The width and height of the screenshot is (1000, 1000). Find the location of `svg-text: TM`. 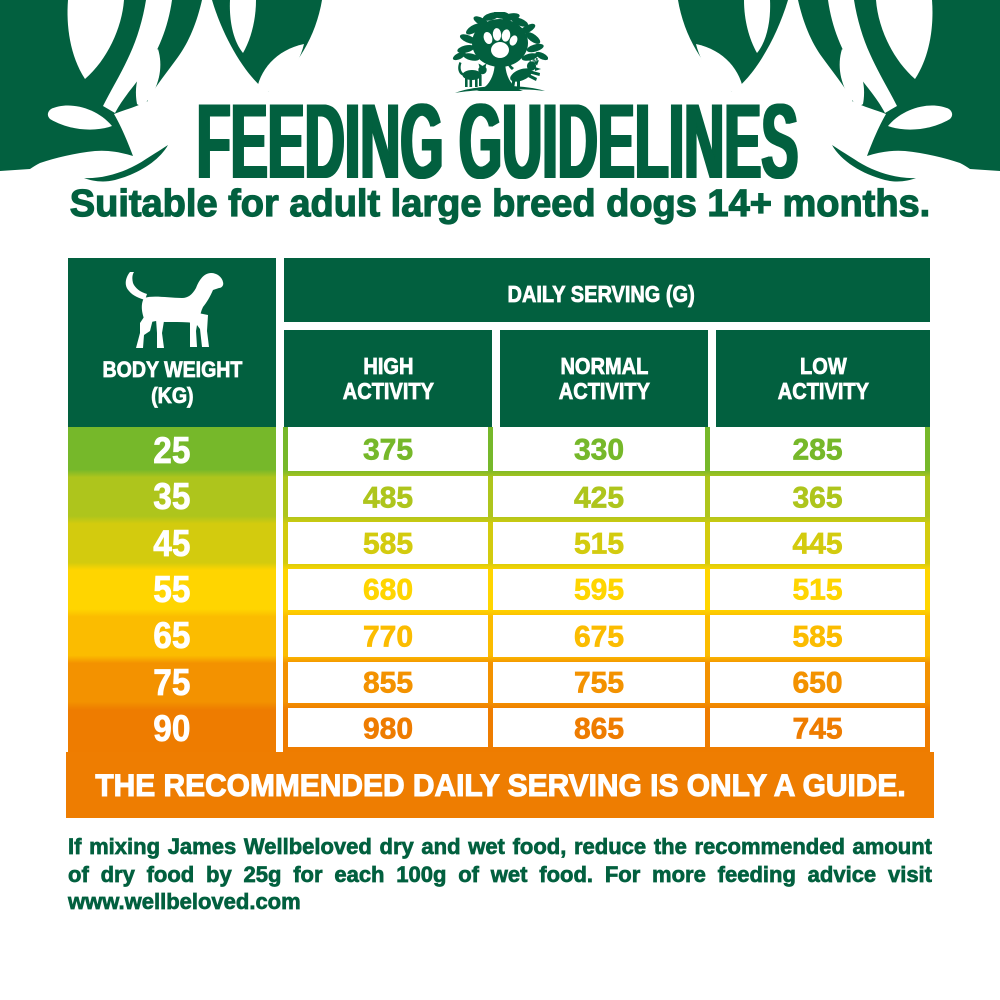

svg-text: TM is located at coordinates (533, 61).